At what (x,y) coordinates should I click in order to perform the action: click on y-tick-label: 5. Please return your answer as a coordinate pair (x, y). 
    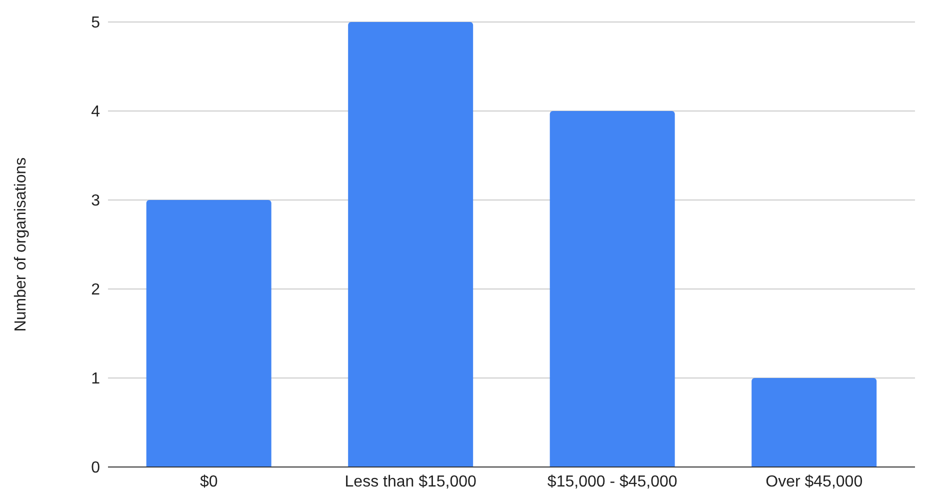
    Looking at the image, I should click on (95, 23).